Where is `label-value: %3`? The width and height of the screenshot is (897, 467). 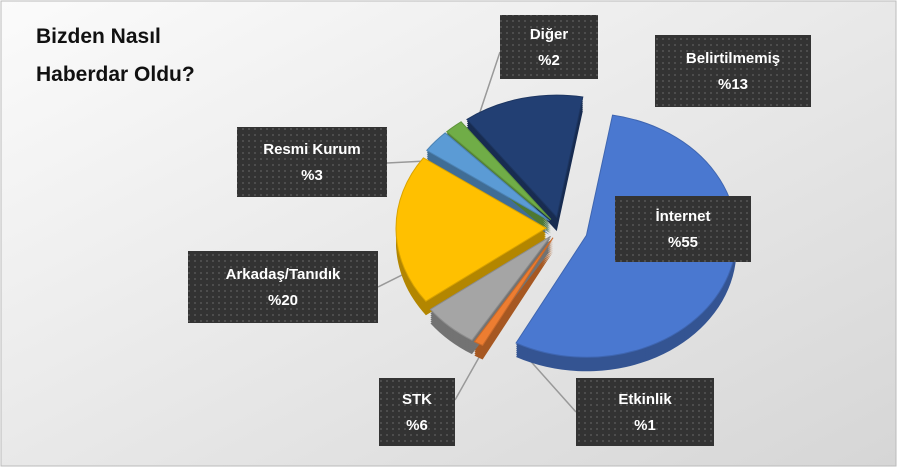 label-value: %3 is located at coordinates (312, 175).